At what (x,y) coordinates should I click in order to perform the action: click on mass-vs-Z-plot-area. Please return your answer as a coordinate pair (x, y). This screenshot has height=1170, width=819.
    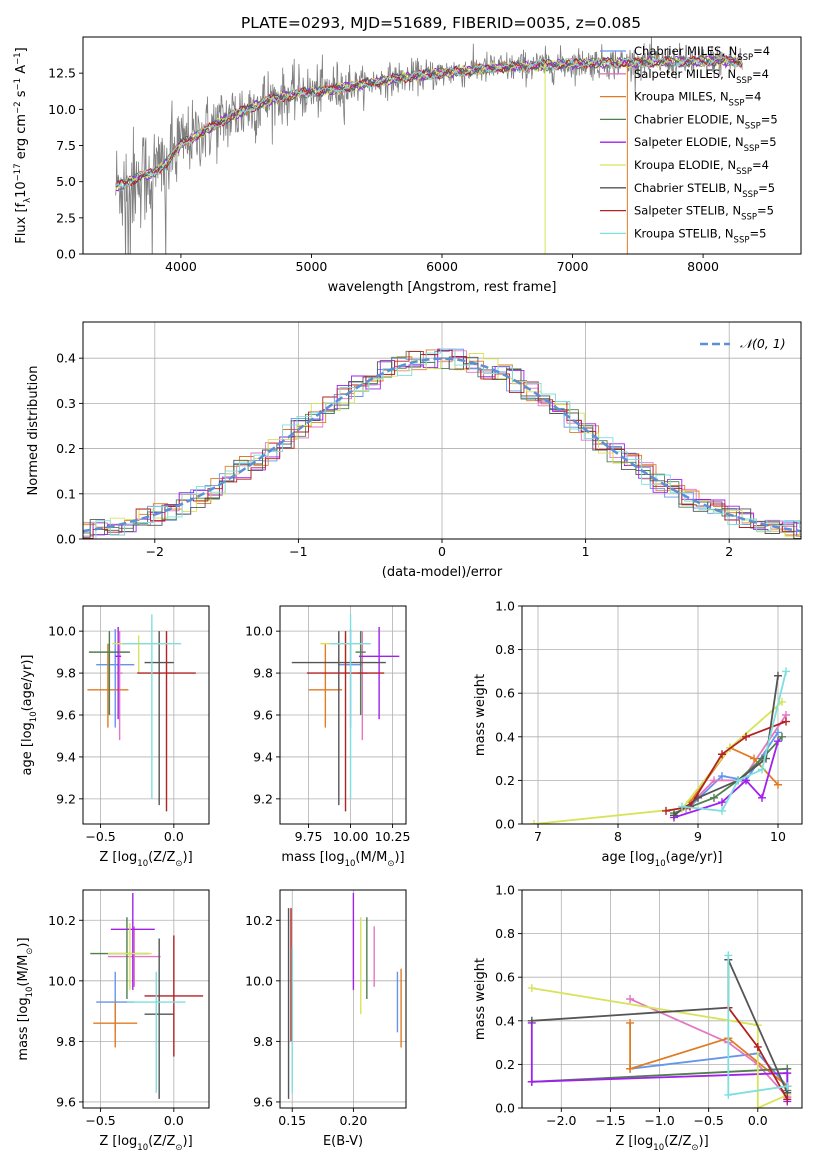
    Looking at the image, I should click on (147, 996).